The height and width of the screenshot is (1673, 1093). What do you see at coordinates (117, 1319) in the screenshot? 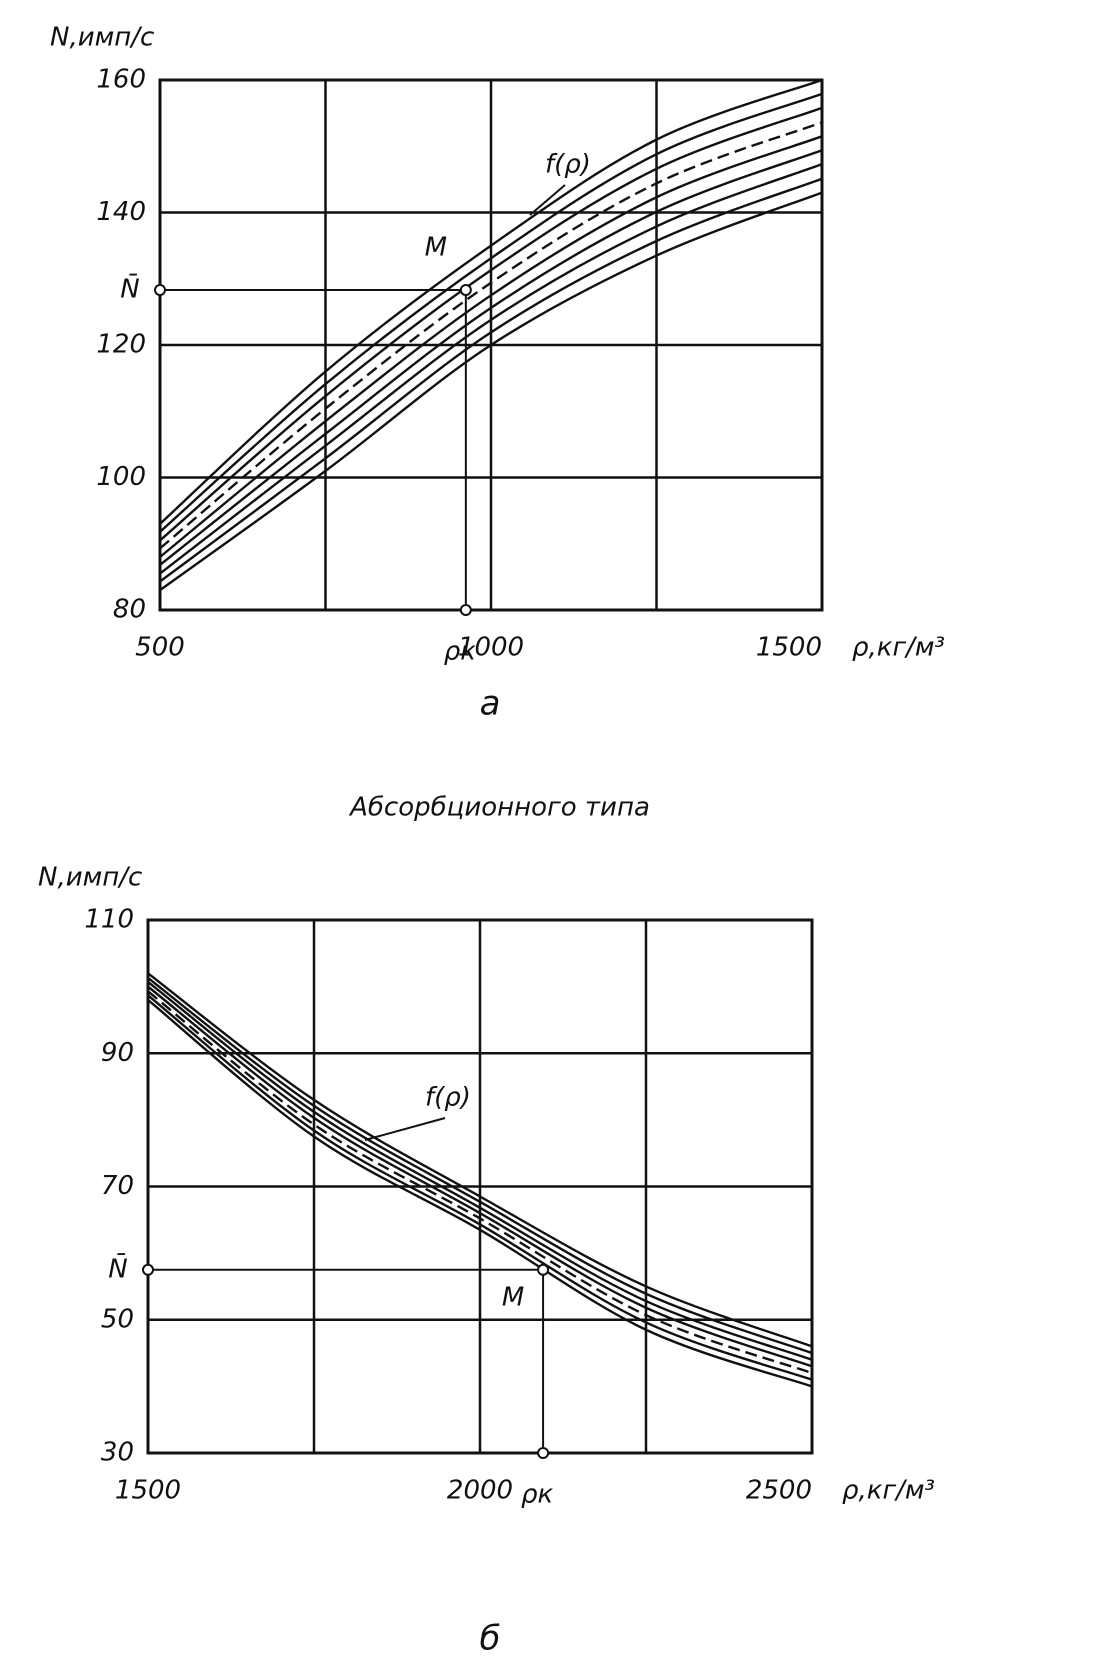
I see `y-tick-label: 50` at bounding box center [117, 1319].